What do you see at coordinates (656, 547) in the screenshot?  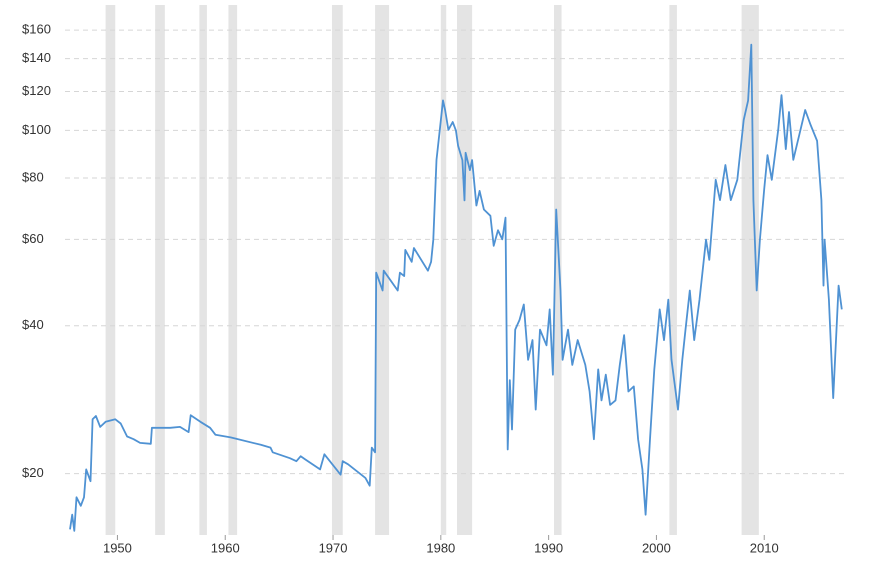 I see `x-tick-label: 2000` at bounding box center [656, 547].